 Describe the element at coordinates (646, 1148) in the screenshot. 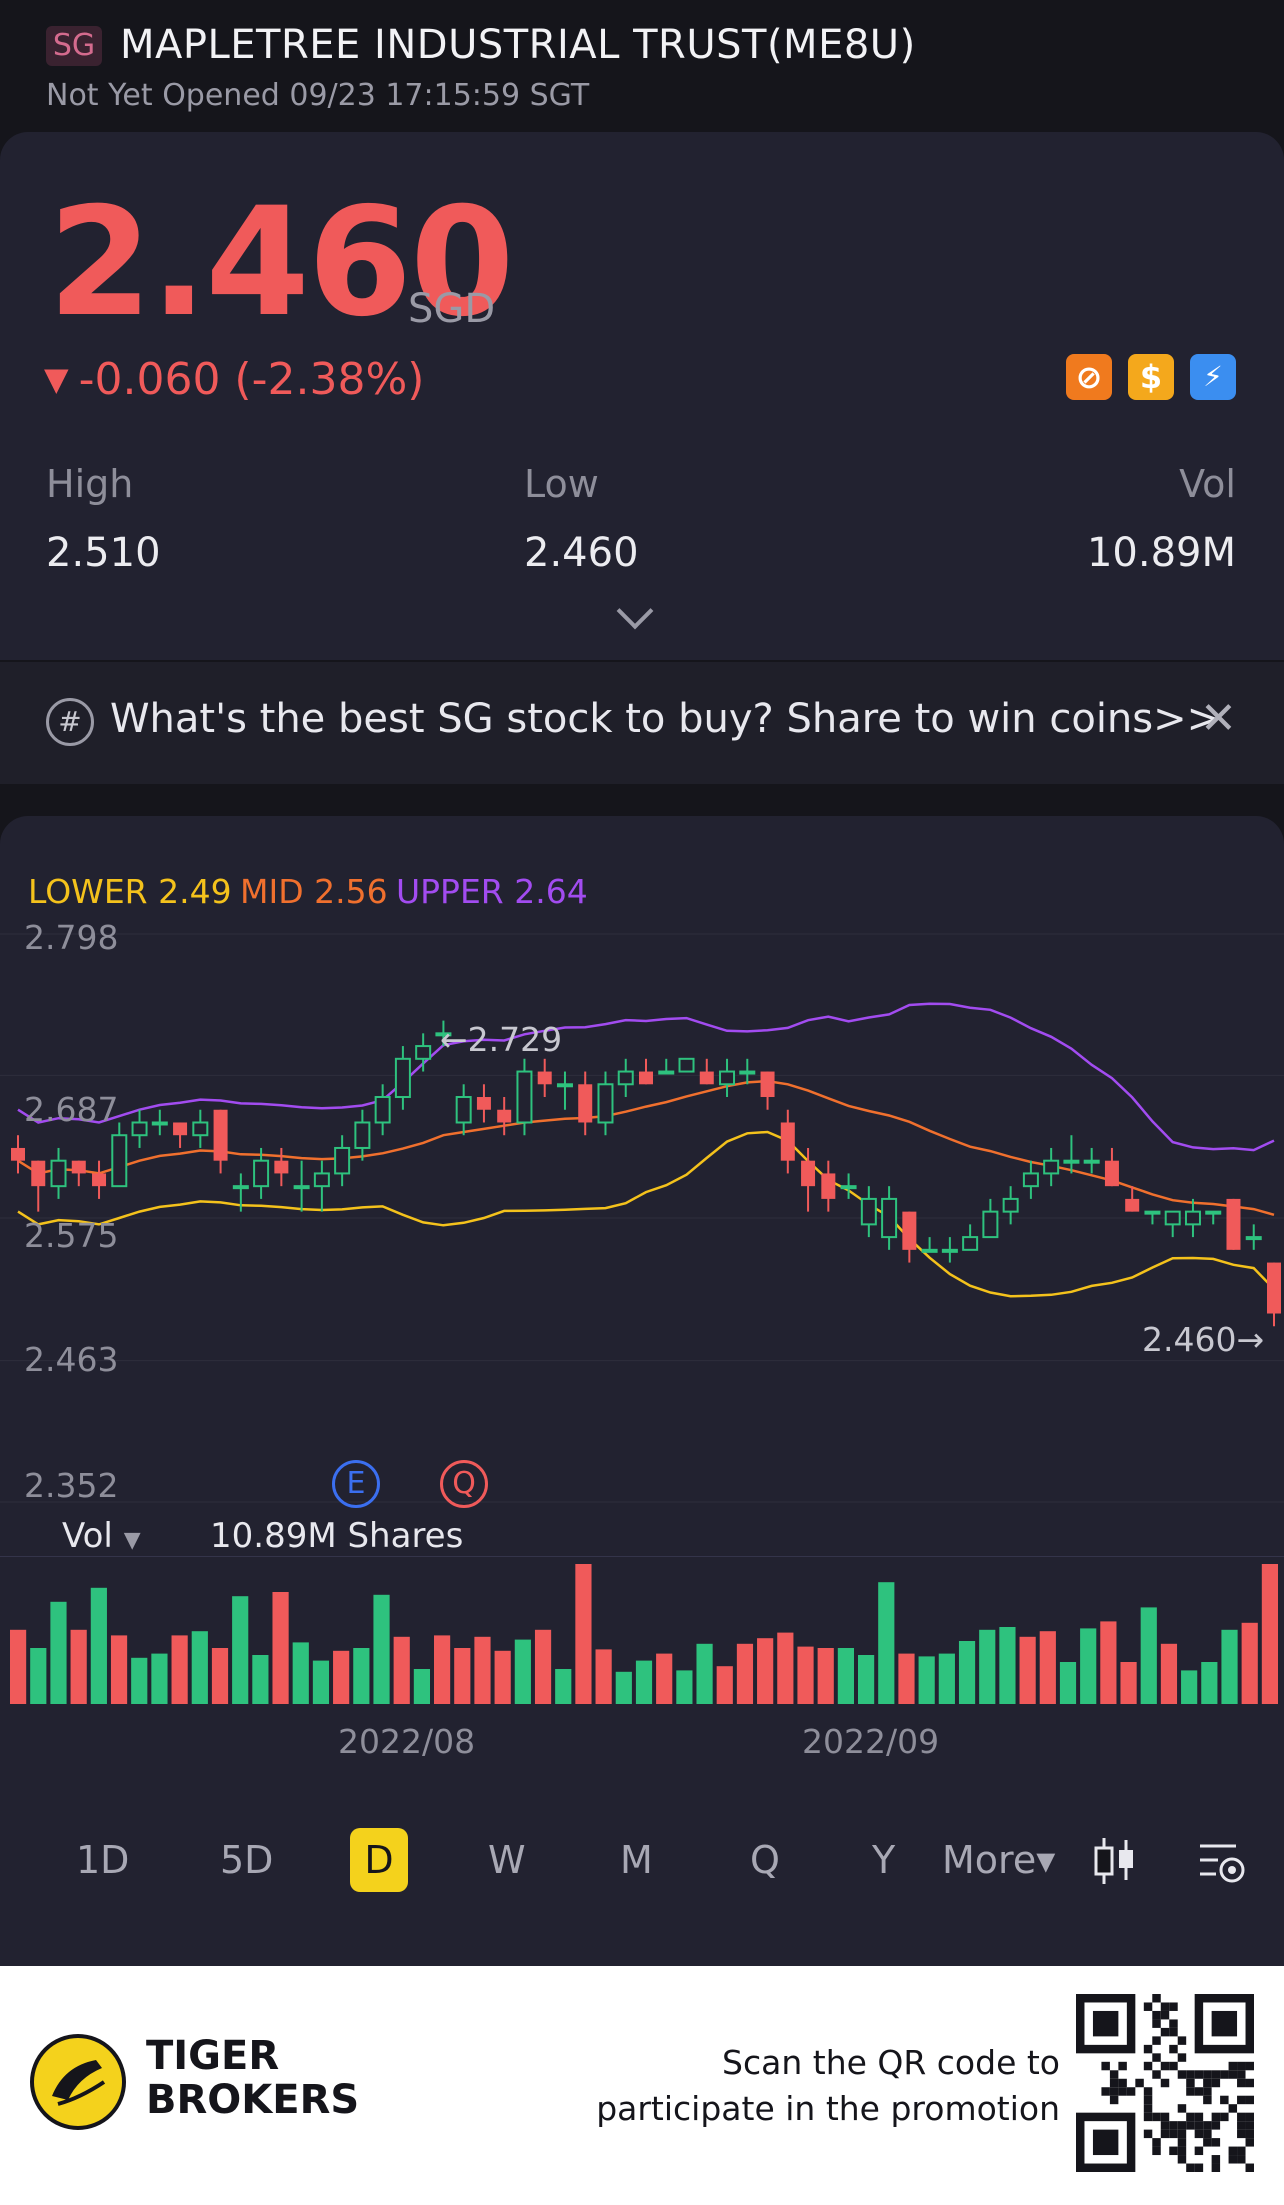

I see `boll-mid-line` at that location.